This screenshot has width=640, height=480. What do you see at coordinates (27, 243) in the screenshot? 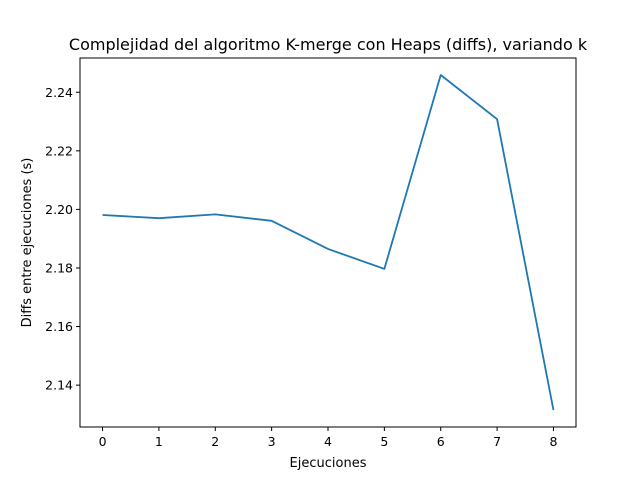
I see `y-axis-label: Diffs entre ejecuciones (s)` at bounding box center [27, 243].